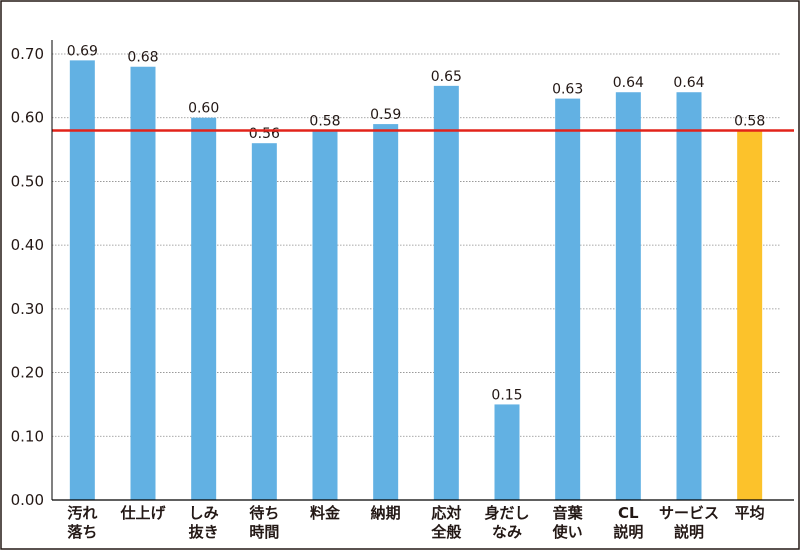 Image resolution: width=800 pixels, height=554 pixels. What do you see at coordinates (750, 513) in the screenshot?
I see `x-tick-label: 平均` at bounding box center [750, 513].